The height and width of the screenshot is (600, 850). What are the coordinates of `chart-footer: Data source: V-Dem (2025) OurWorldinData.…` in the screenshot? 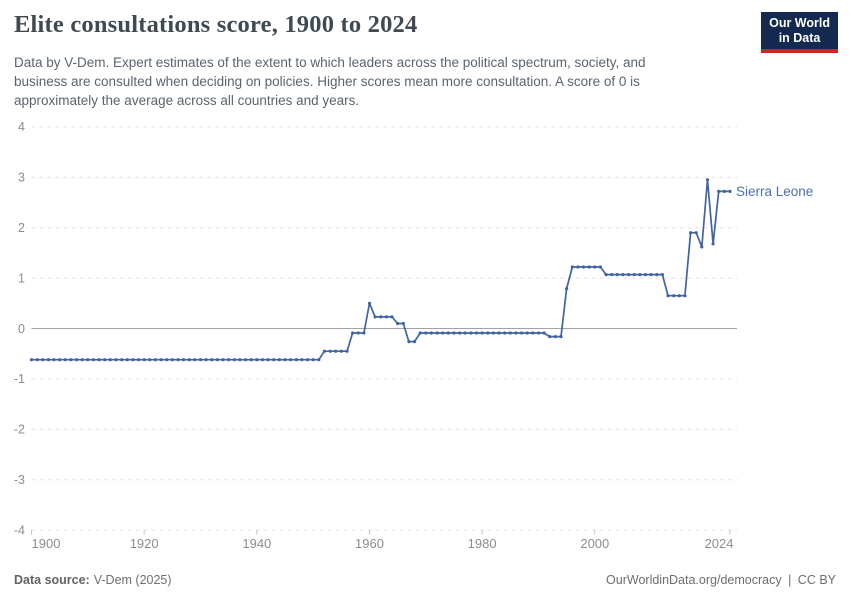 It's located at (425, 580).